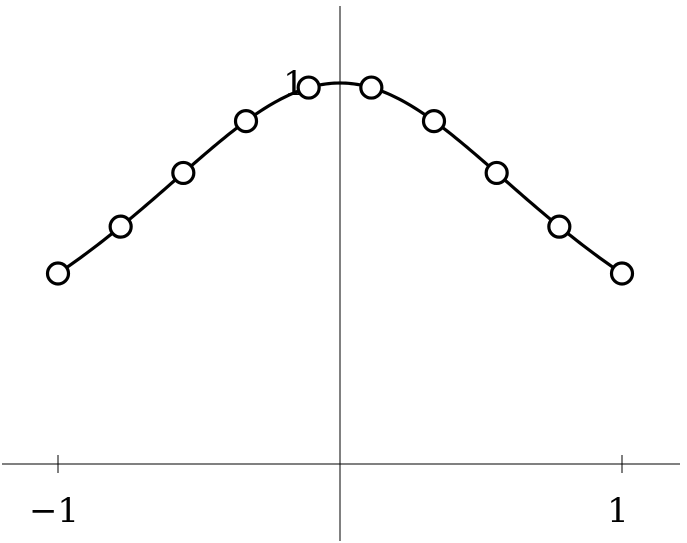 This screenshot has width=687, height=543. I want to click on x-tick-label-0: −1, so click(54, 511).